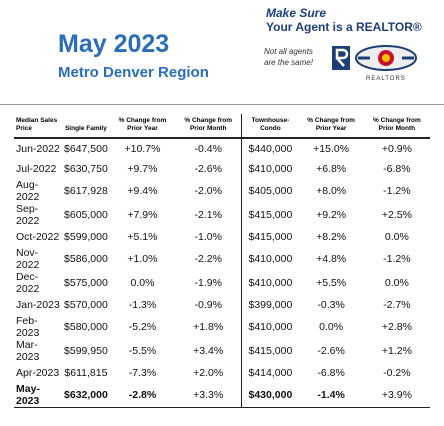  I want to click on table-cell: $399,000, so click(270, 305).